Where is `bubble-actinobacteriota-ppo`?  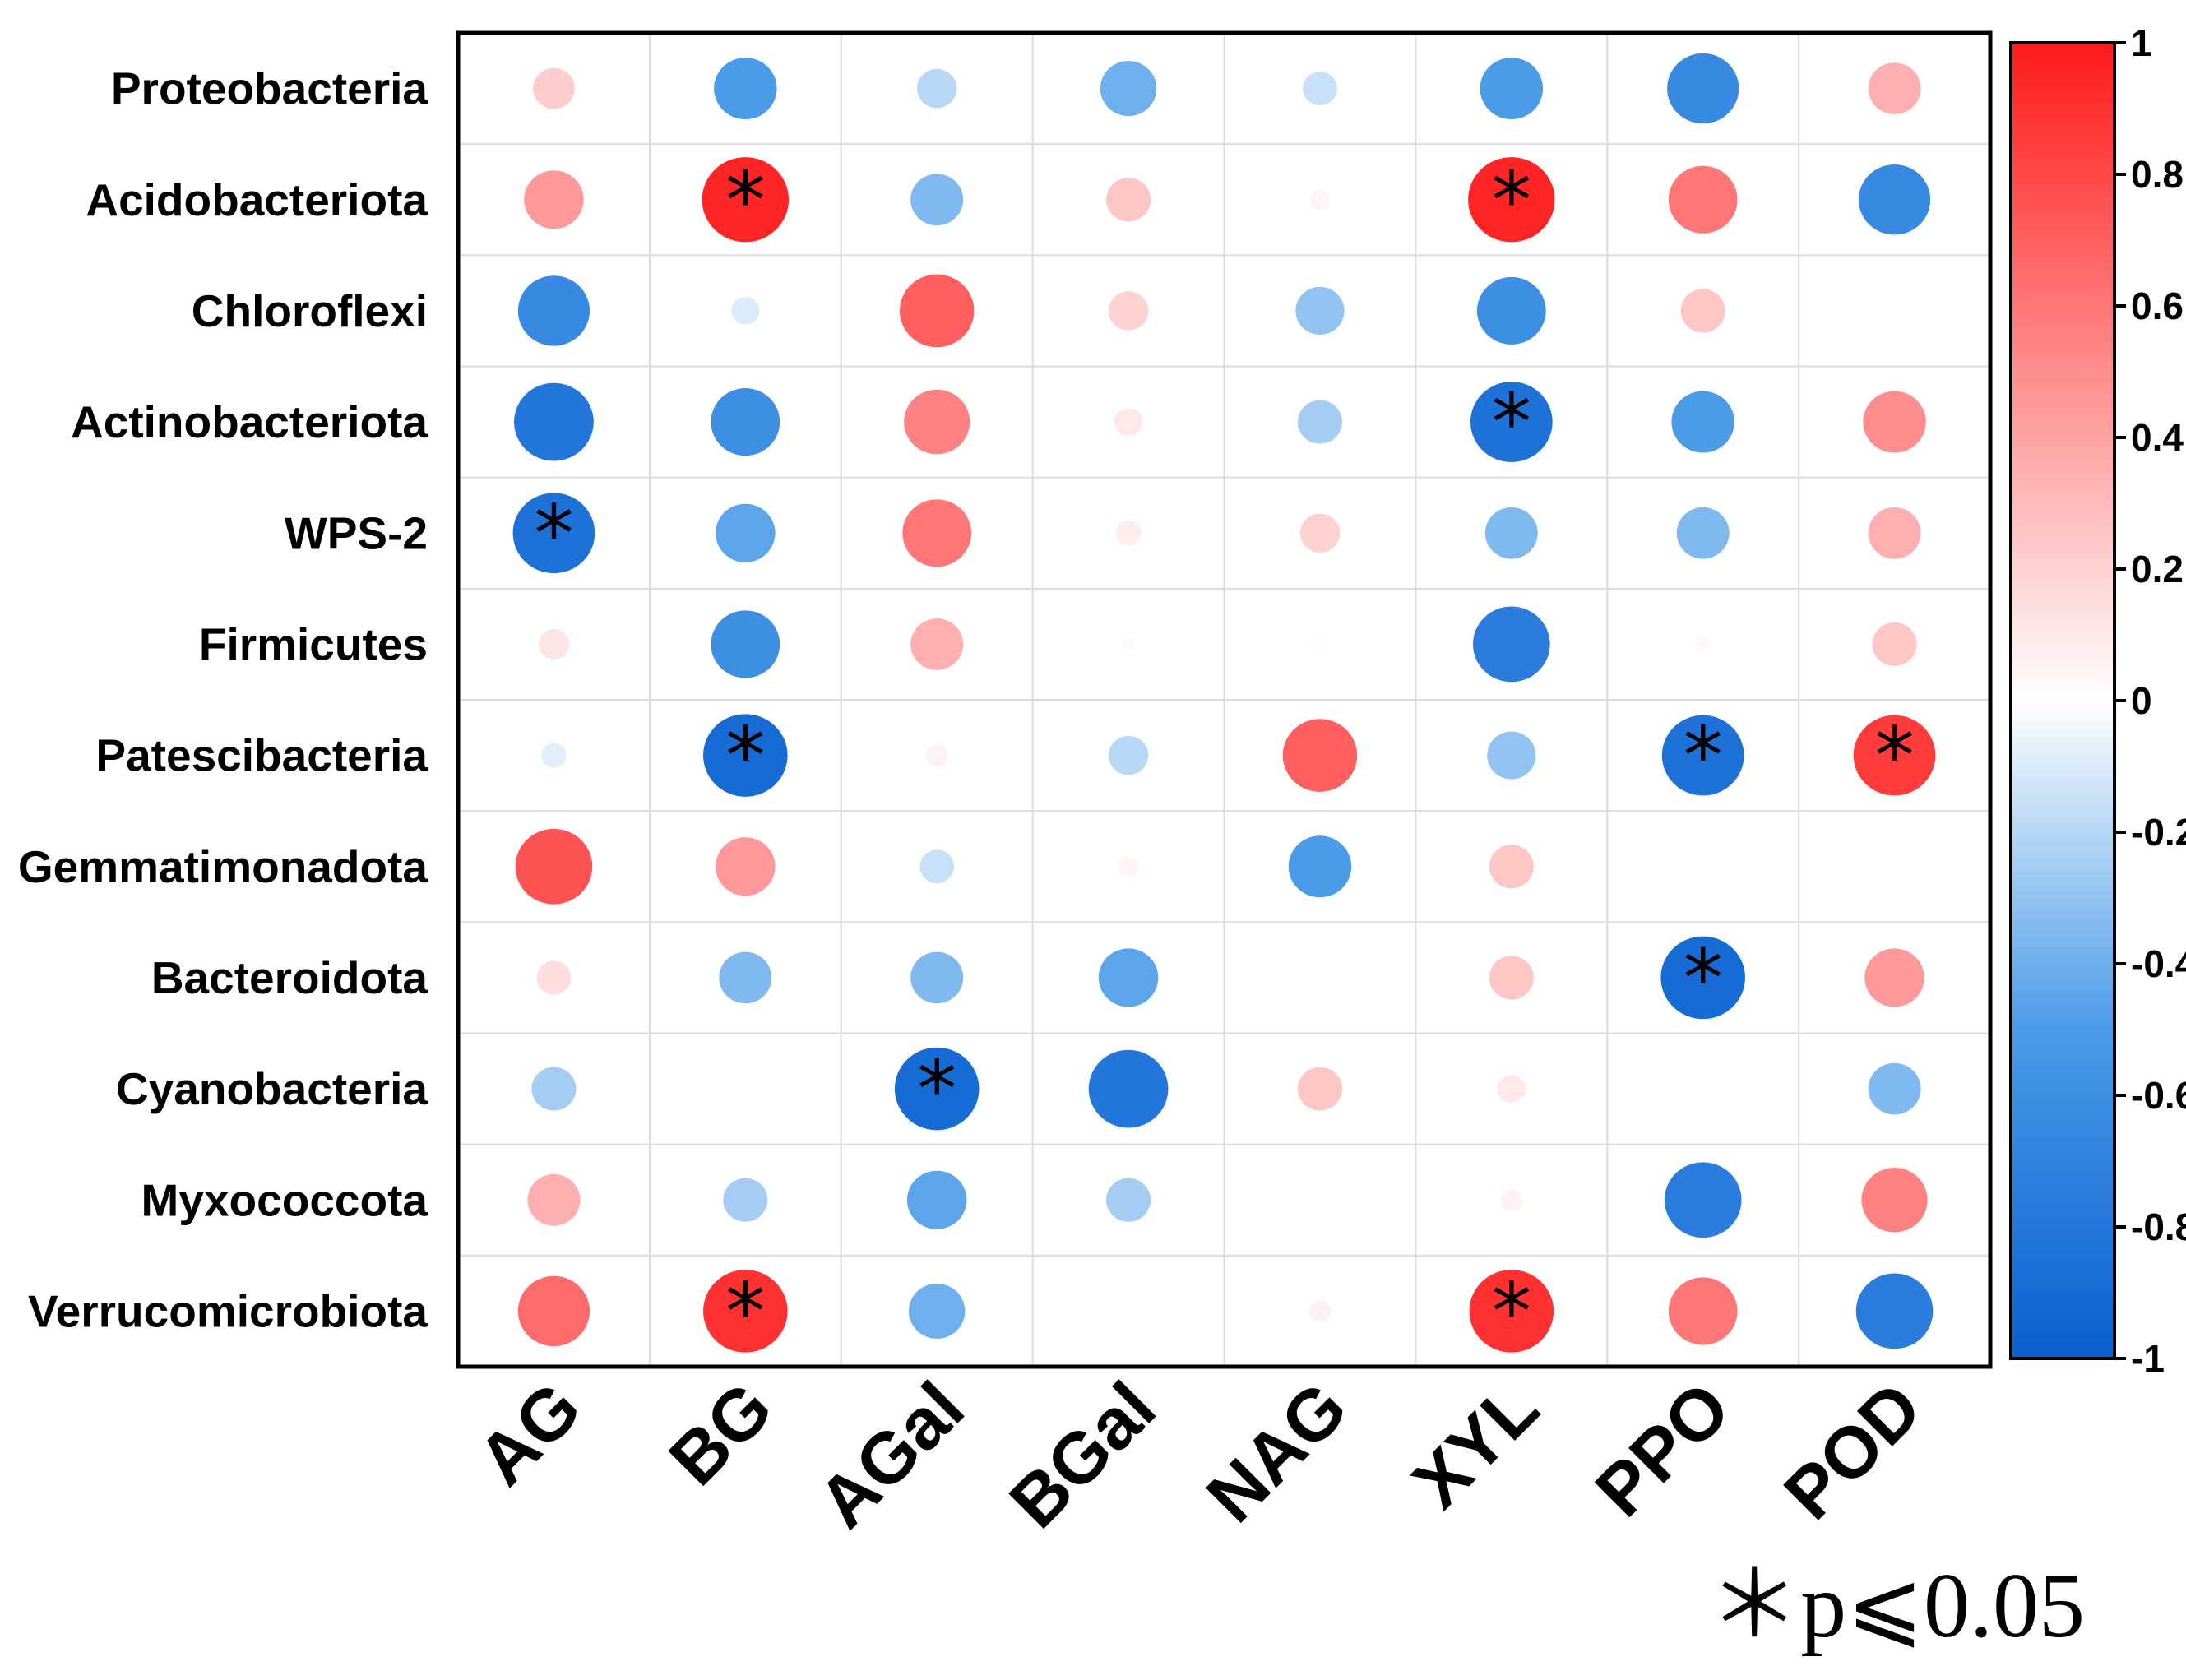
bubble-actinobacteriota-ppo is located at coordinates (1702, 422).